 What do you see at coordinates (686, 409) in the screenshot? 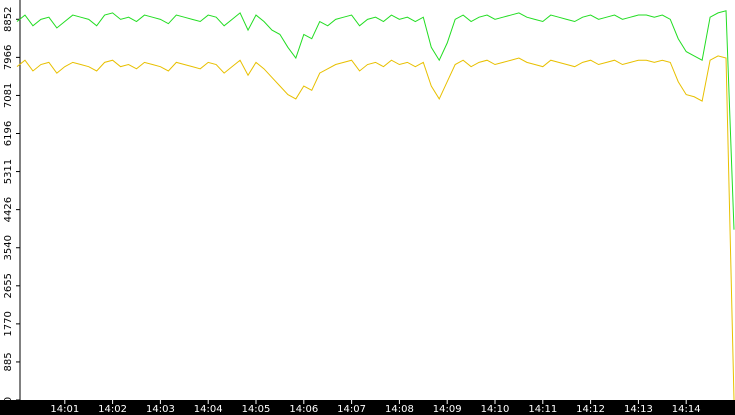
I see `x-tick-label: 14:14` at bounding box center [686, 409].